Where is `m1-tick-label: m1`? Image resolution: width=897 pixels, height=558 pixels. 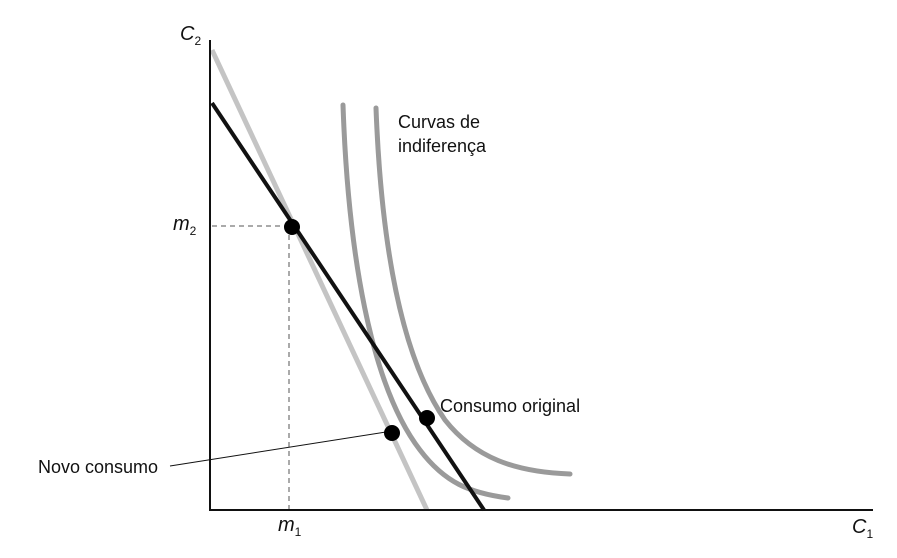 m1-tick-label: m1 is located at coordinates (289, 526).